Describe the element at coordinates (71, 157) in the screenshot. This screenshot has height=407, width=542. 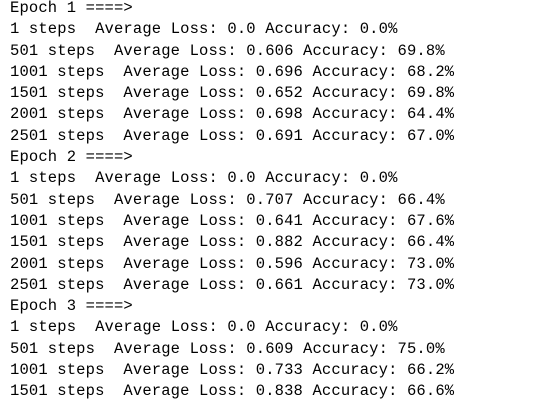
I see `epoch-header: Epoch 2 ====>` at that location.